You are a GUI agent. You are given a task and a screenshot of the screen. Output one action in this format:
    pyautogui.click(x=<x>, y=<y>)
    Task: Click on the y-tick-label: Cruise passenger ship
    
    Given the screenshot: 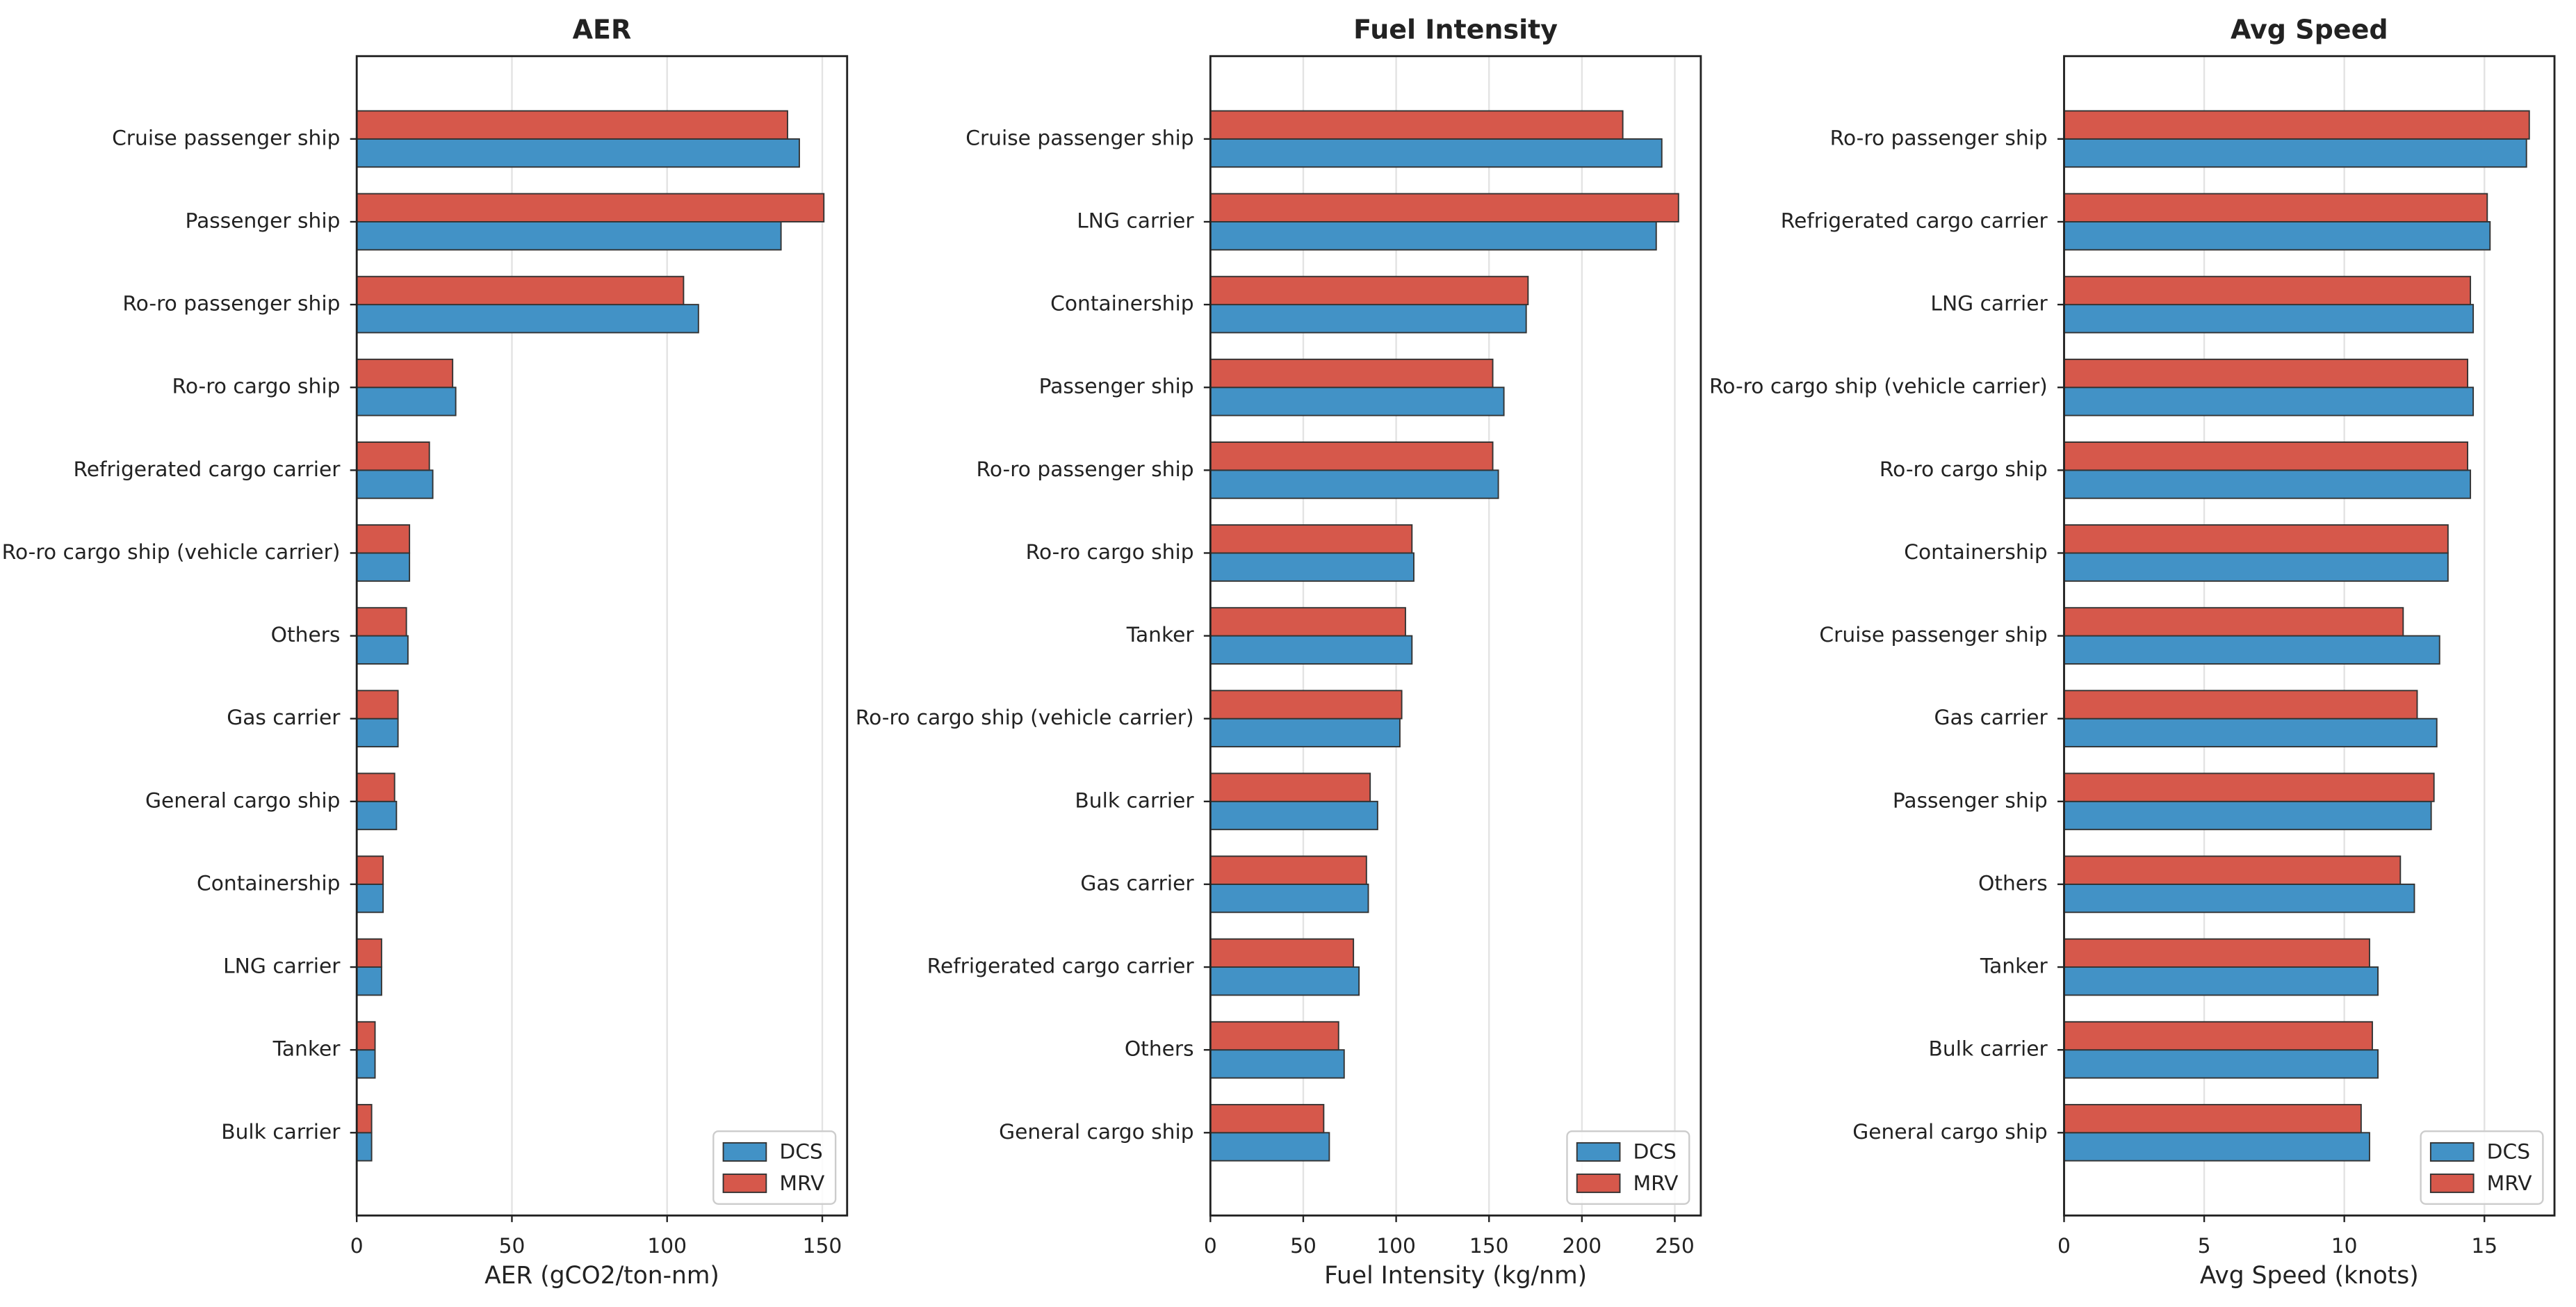 What is the action you would take?
    pyautogui.click(x=1933, y=635)
    